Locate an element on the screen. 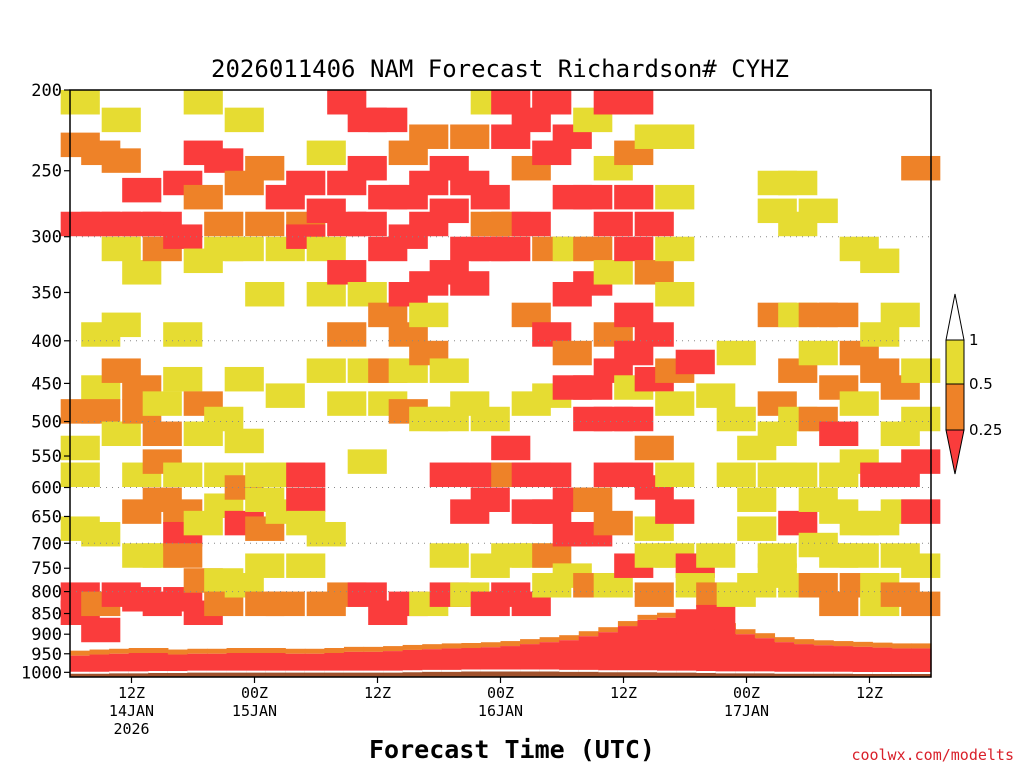  colorbar-top-arrow is located at coordinates (955, 317).